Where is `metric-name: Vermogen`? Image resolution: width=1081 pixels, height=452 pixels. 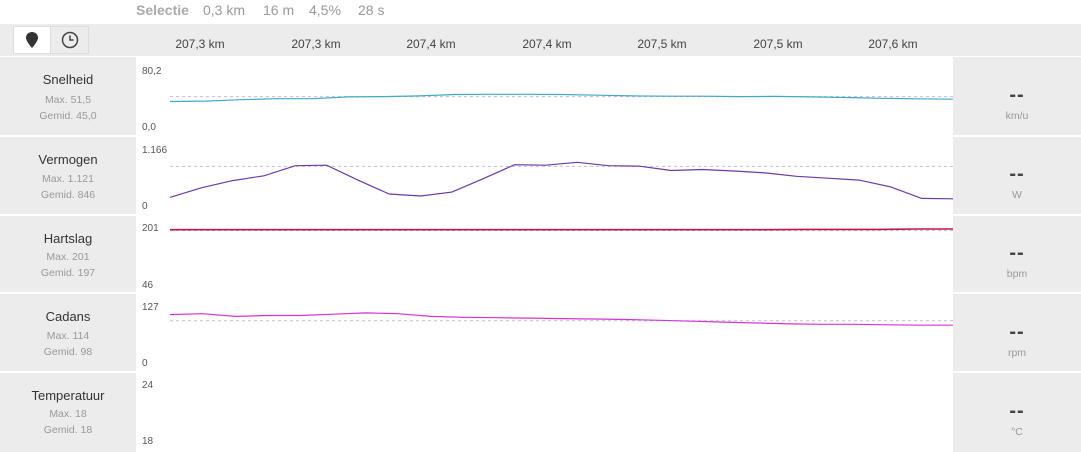 metric-name: Vermogen is located at coordinates (68, 159).